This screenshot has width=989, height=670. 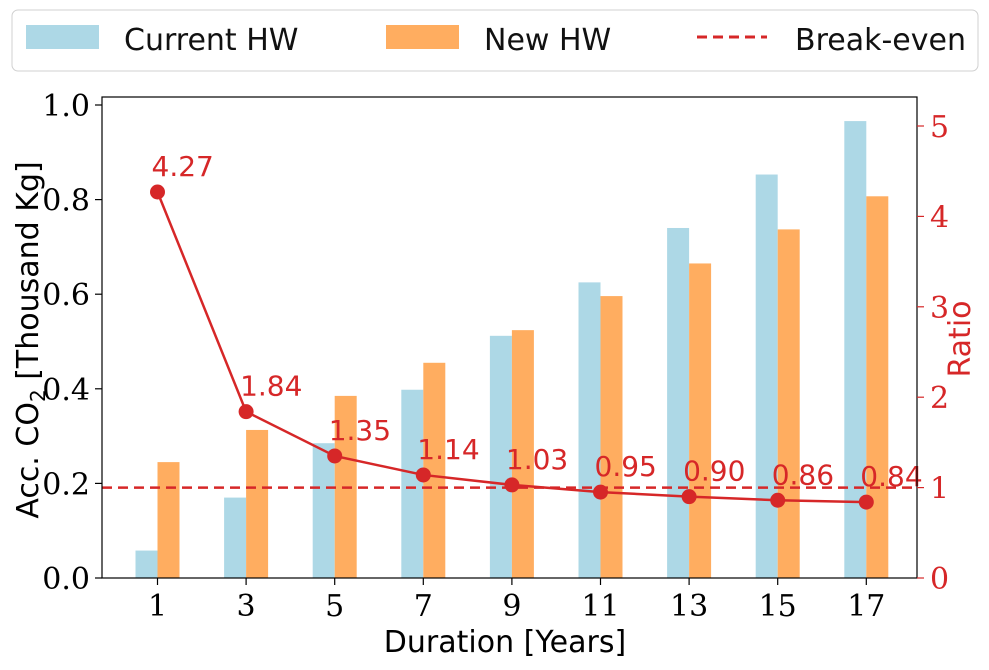 I want to click on x-tick-label-3: 3, so click(x=246, y=606).